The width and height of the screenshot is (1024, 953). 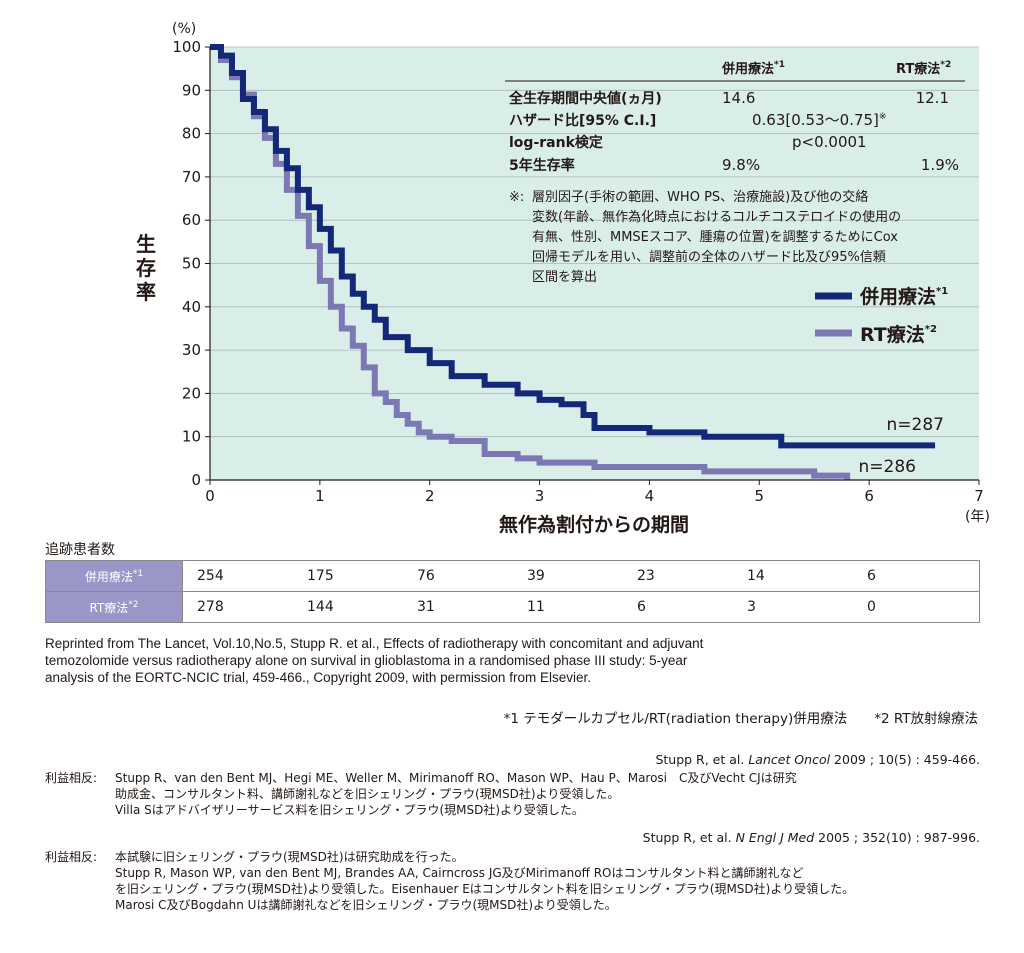 What do you see at coordinates (320, 496) in the screenshot?
I see `x-tick-label: 1` at bounding box center [320, 496].